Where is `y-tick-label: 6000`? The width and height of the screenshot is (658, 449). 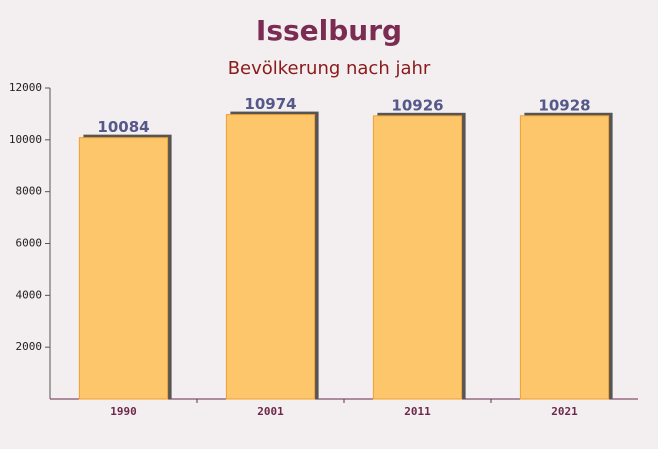
y-tick-label: 6000 is located at coordinates (29, 243).